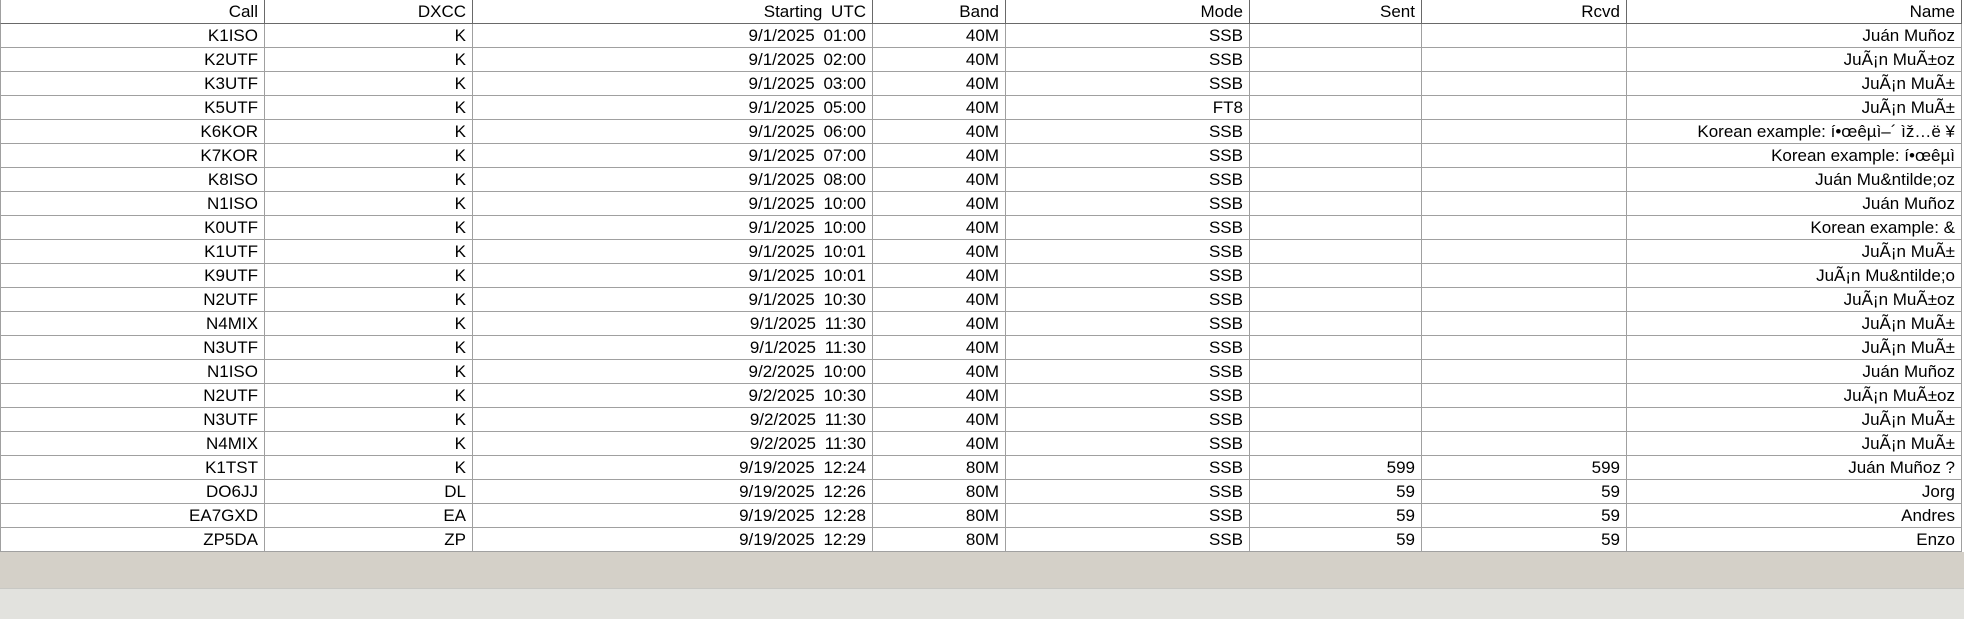  I want to click on cell-call: ZP5DA, so click(132, 540).